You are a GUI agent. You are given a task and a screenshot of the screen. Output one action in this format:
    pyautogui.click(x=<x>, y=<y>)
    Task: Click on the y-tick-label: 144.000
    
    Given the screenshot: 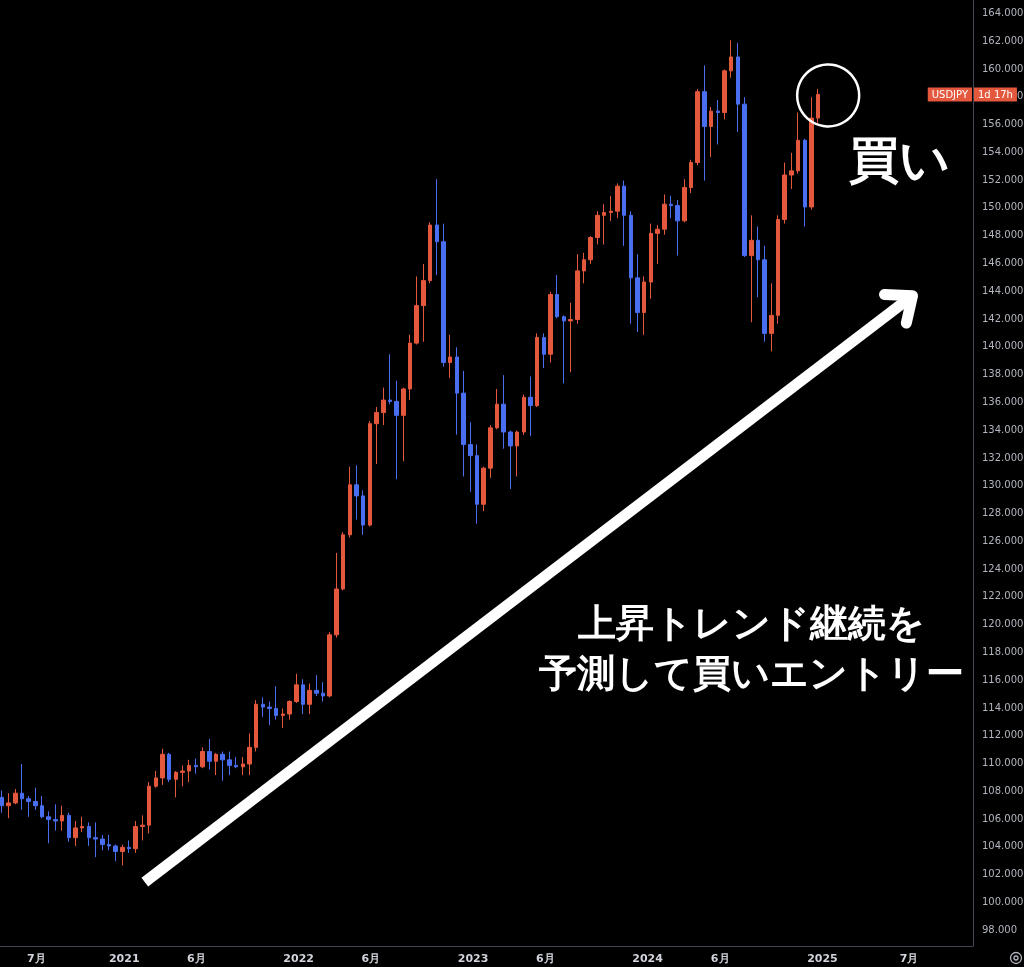 What is the action you would take?
    pyautogui.click(x=1003, y=290)
    